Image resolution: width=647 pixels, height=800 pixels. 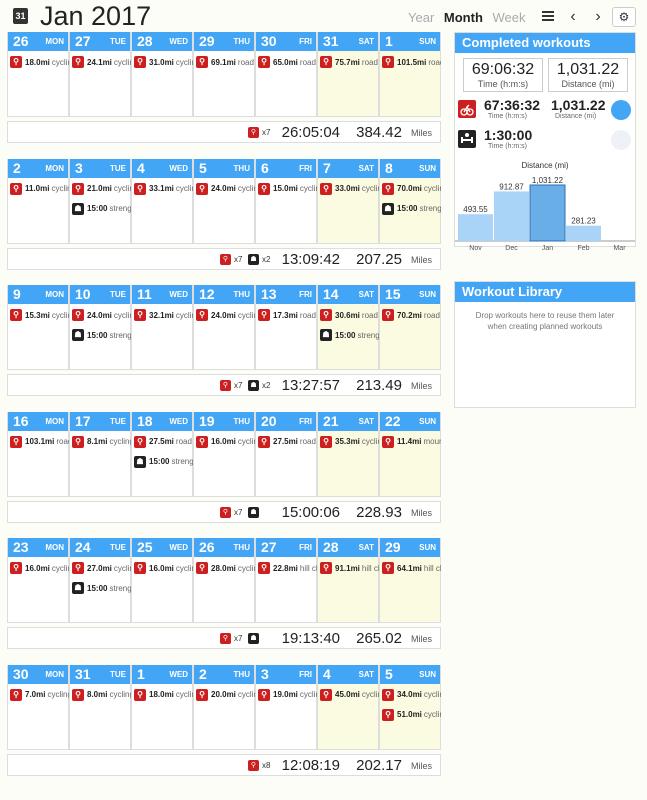 What do you see at coordinates (349, 315) in the screenshot?
I see `cycling-workout: ⚲ 30.6mi road` at bounding box center [349, 315].